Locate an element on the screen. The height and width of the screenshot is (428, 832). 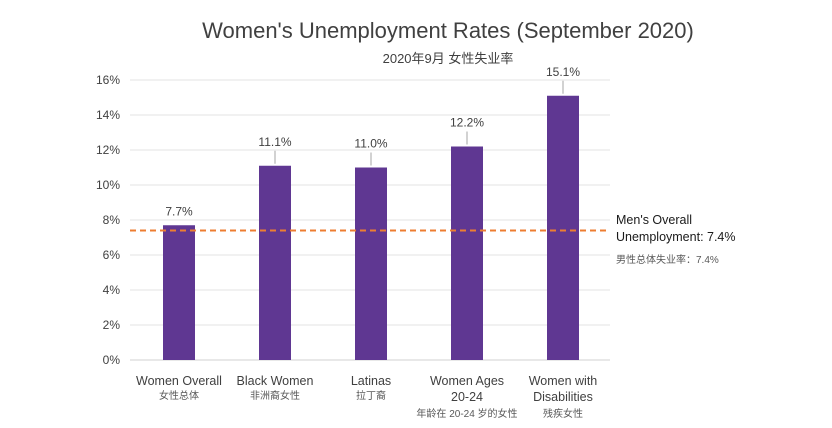
y-tick-label: 8% is located at coordinates (112, 220).